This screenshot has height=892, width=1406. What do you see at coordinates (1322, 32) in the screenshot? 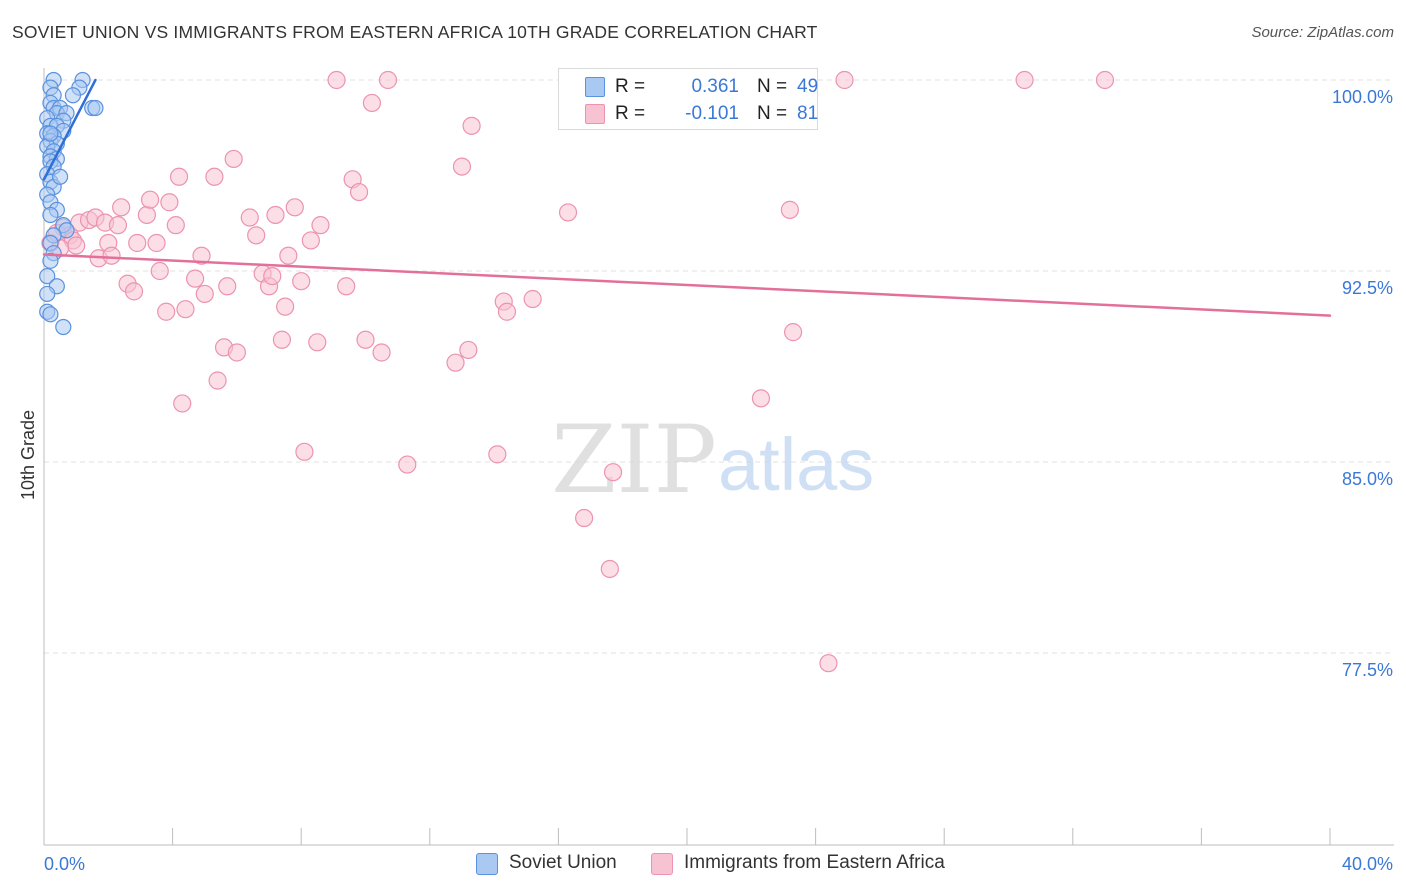
I see `source-credit: Source: ZipAtlas.com` at bounding box center [1322, 32].